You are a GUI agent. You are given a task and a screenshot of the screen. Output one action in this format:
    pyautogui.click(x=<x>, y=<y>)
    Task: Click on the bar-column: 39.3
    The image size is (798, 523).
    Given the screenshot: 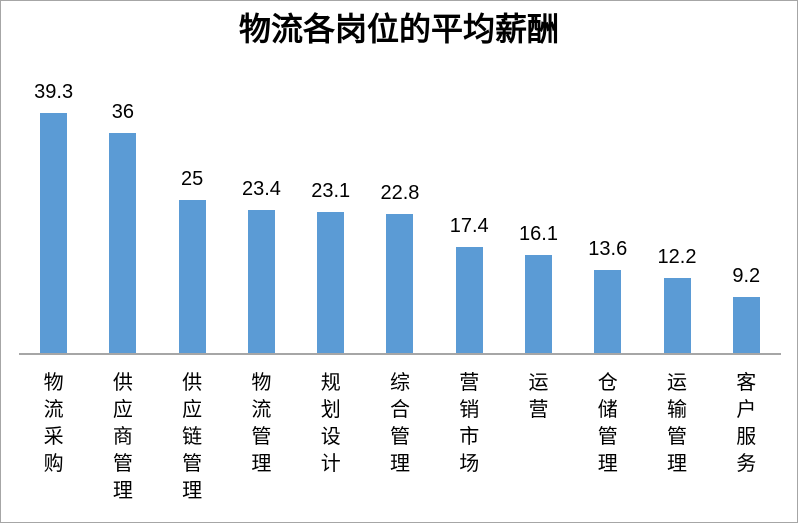 What is the action you would take?
    pyautogui.click(x=53, y=177)
    